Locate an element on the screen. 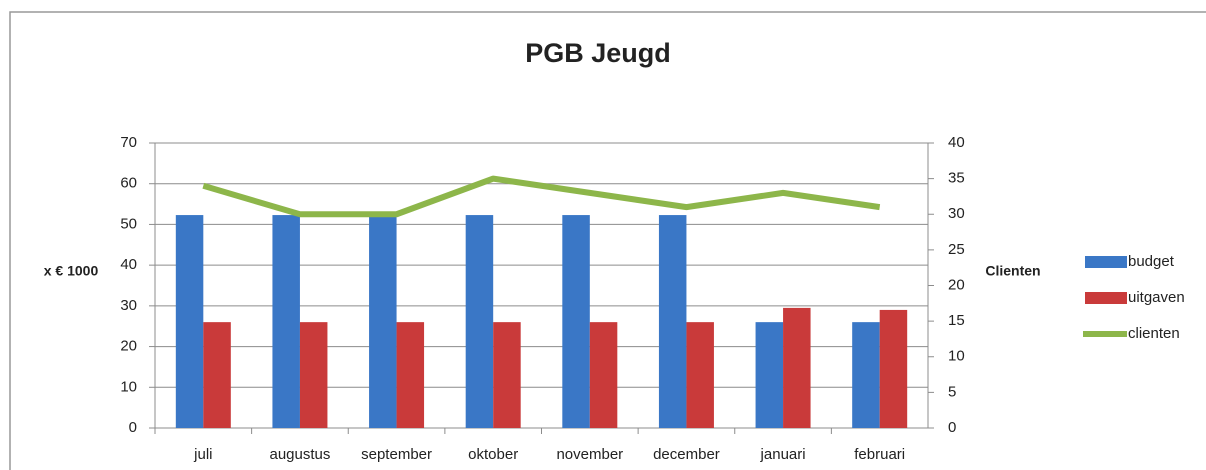  y2-tick-label: 10 is located at coordinates (956, 356).